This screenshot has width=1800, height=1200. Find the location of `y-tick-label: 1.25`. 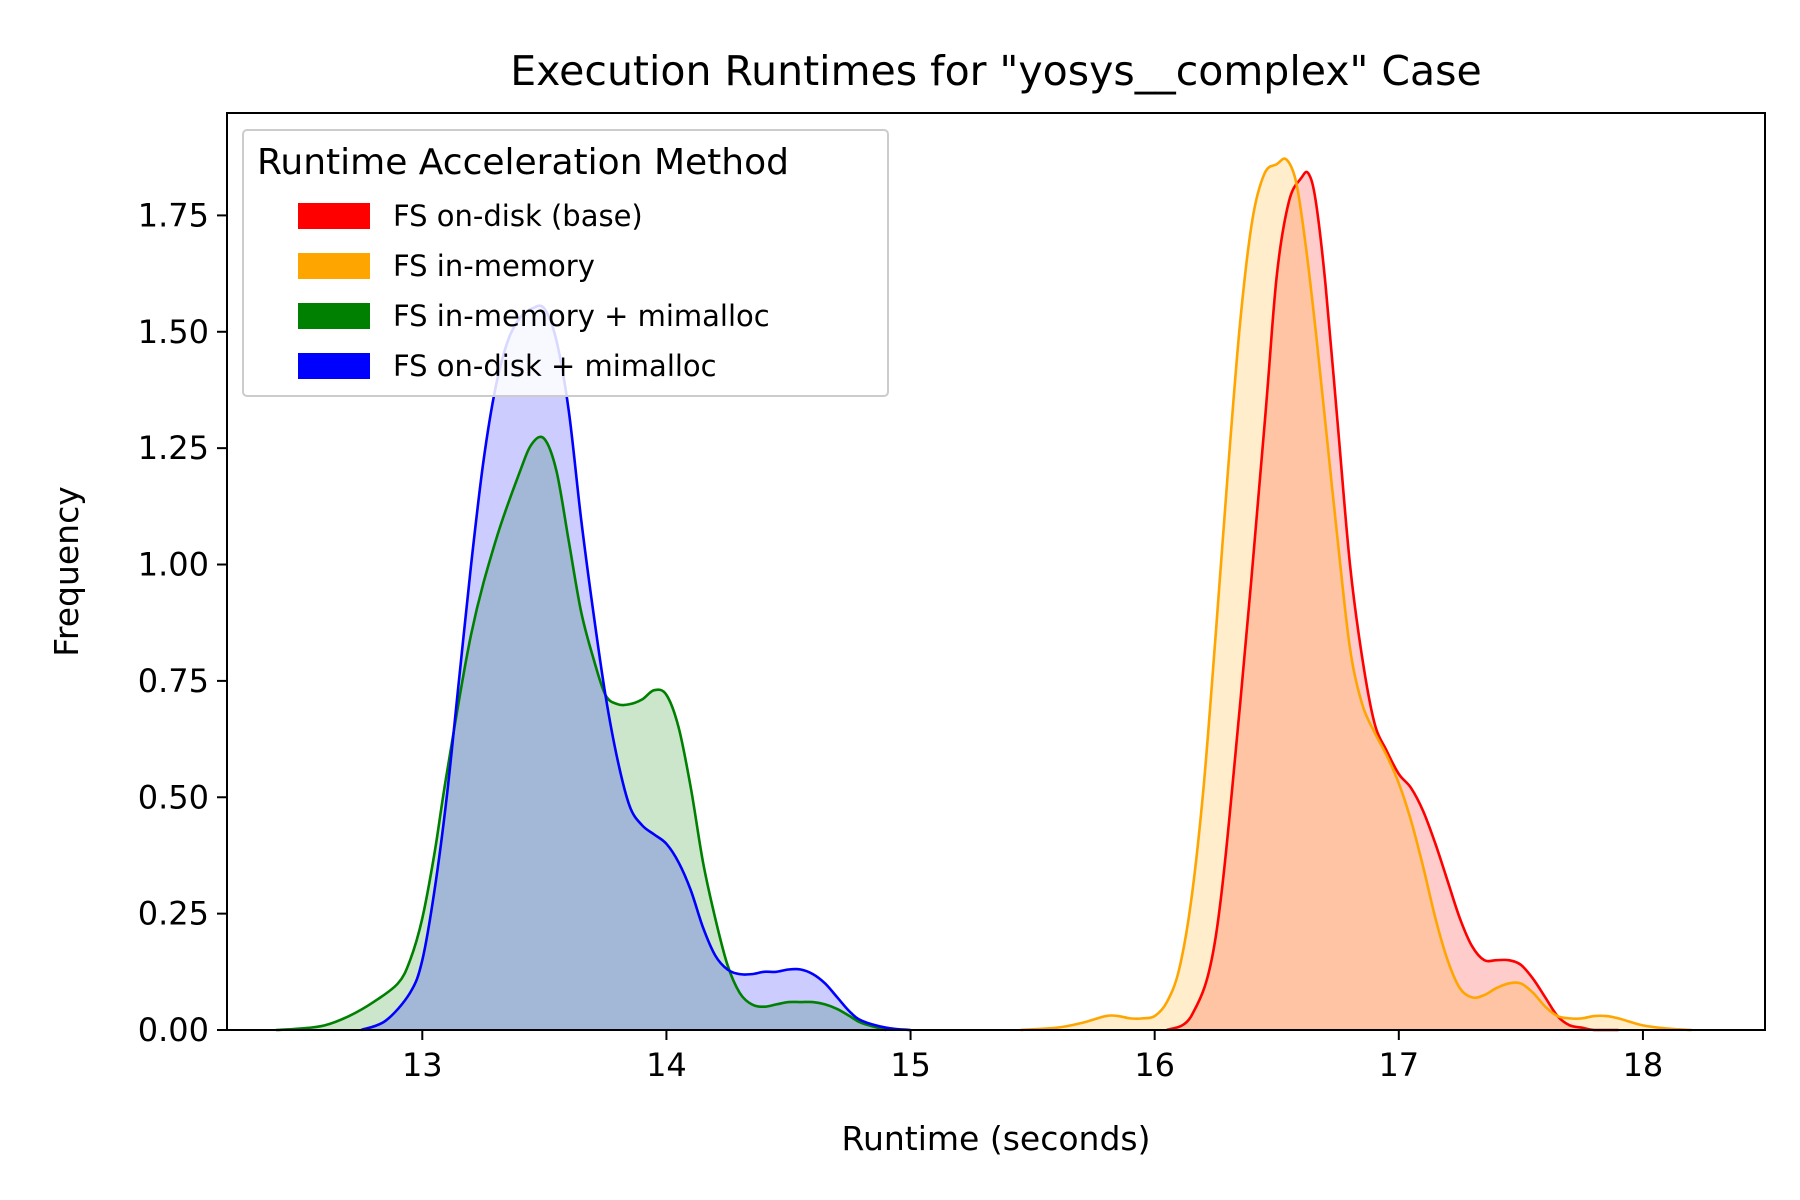

y-tick-label: 1.25 is located at coordinates (173, 448).